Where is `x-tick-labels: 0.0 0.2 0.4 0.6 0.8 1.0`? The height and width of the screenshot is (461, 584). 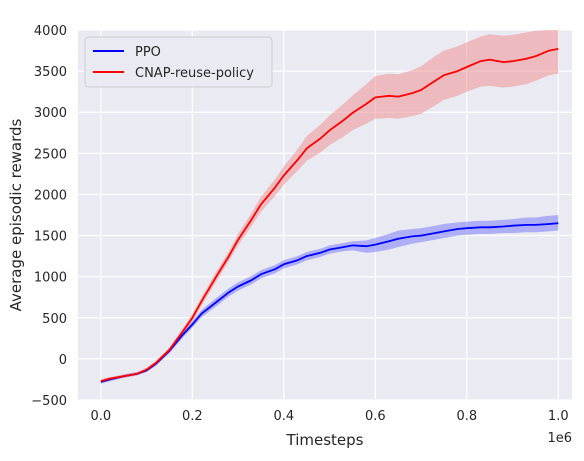
x-tick-labels: 0.0 0.2 0.4 0.6 0.8 1.0 is located at coordinates (330, 416).